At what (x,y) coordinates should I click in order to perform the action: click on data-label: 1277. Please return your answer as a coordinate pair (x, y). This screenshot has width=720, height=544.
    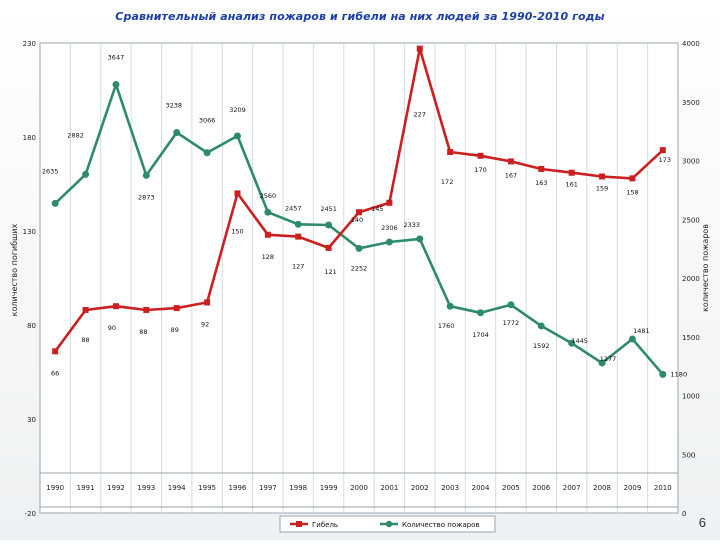
    Looking at the image, I should click on (608, 359).